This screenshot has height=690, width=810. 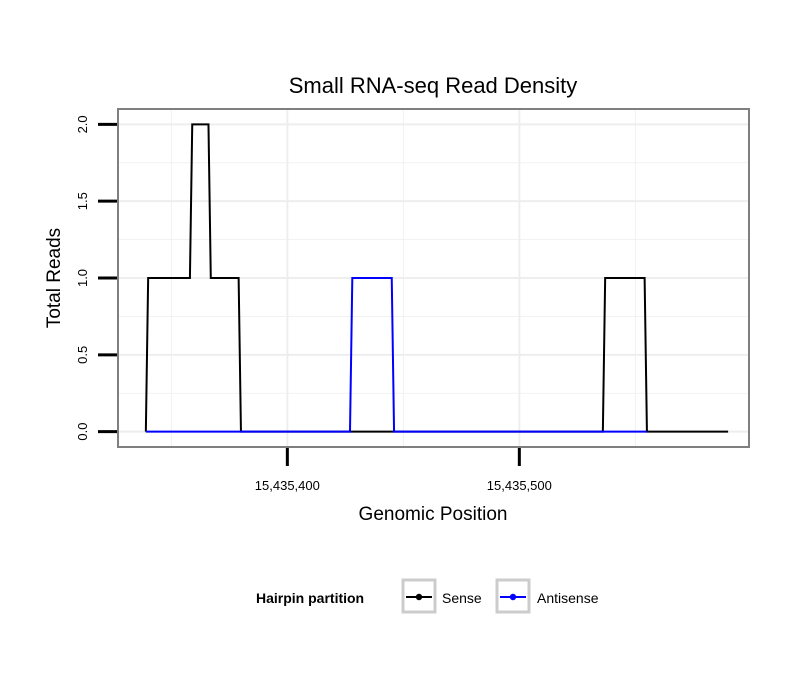 I want to click on x-tick-label: 15,435,500, so click(x=519, y=485).